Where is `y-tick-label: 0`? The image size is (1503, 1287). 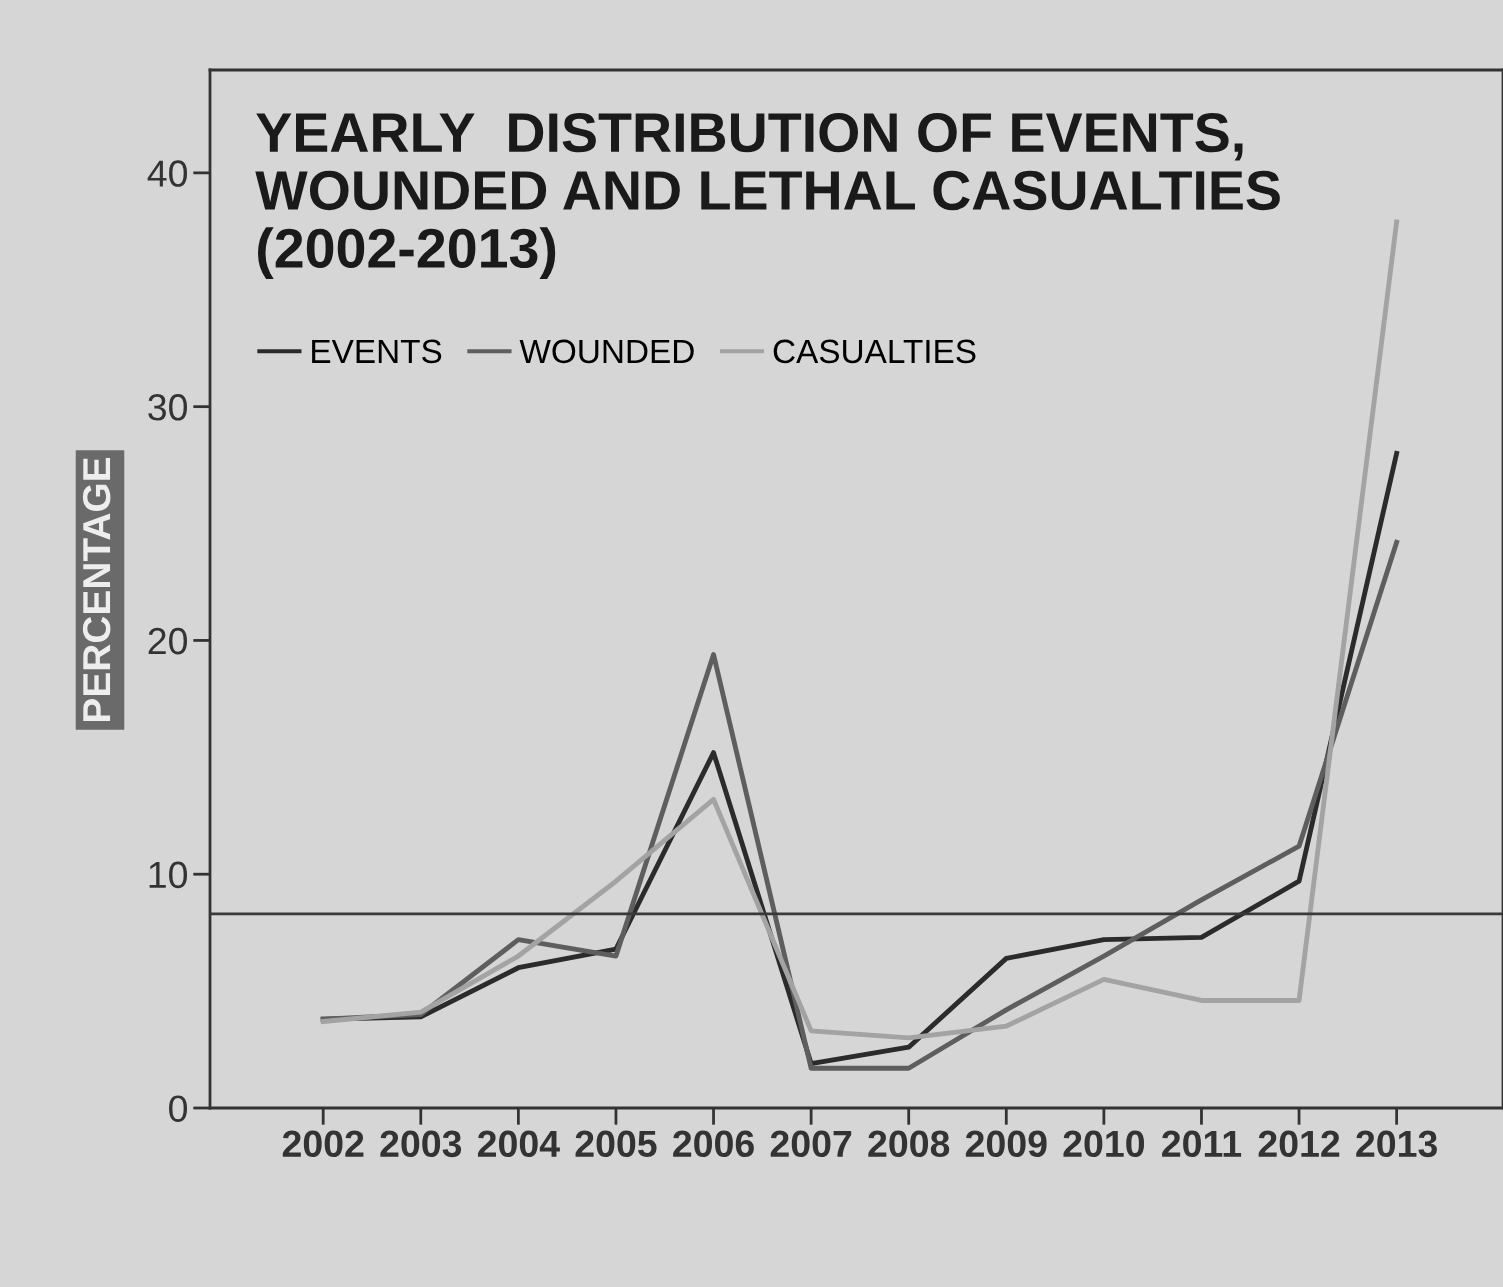
y-tick-label: 0 is located at coordinates (178, 1108).